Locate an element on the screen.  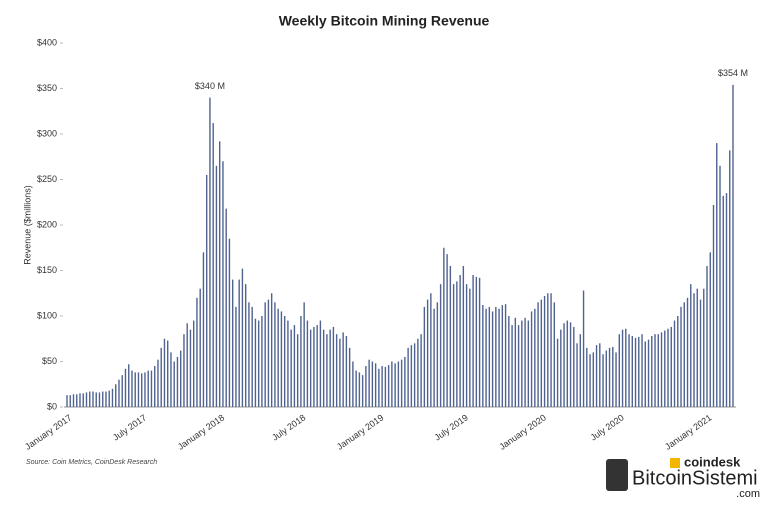
y-tick-label: $150 is located at coordinates (47, 270).